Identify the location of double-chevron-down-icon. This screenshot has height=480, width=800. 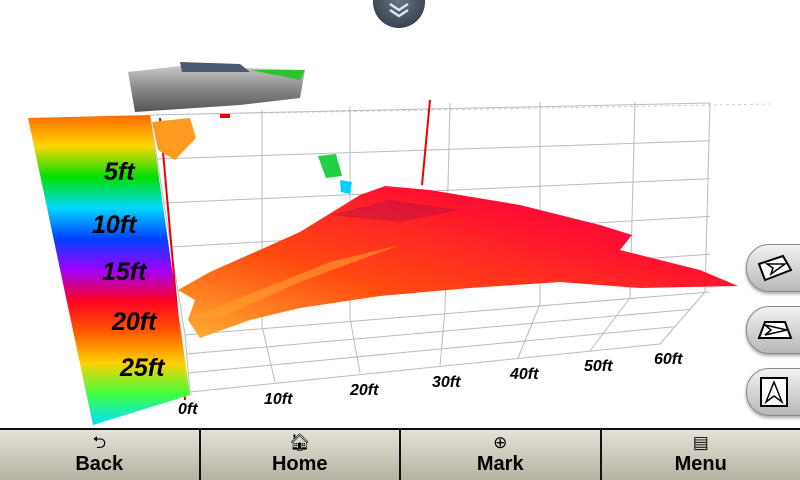
(399, 10).